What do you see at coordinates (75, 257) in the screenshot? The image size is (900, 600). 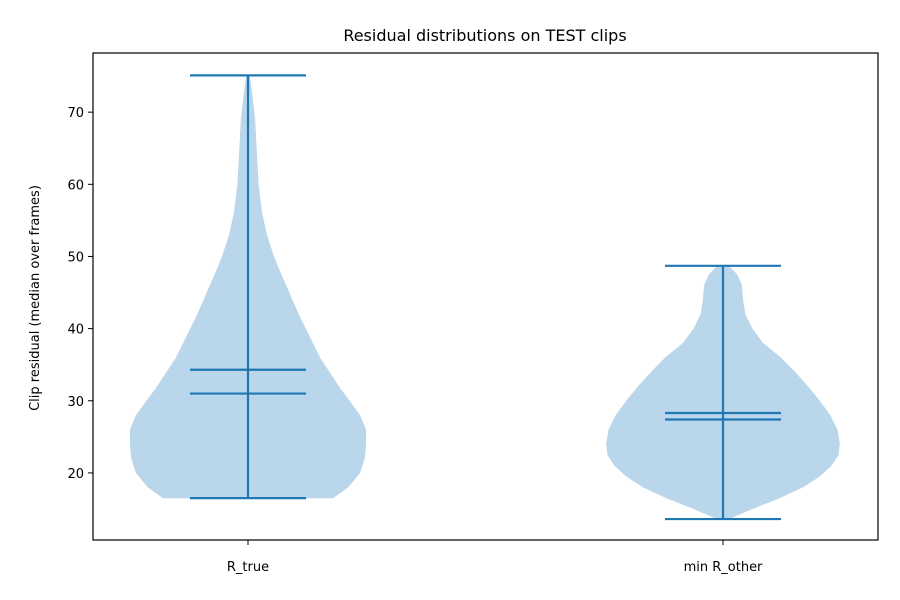 I see `y-tick-label: 50` at bounding box center [75, 257].